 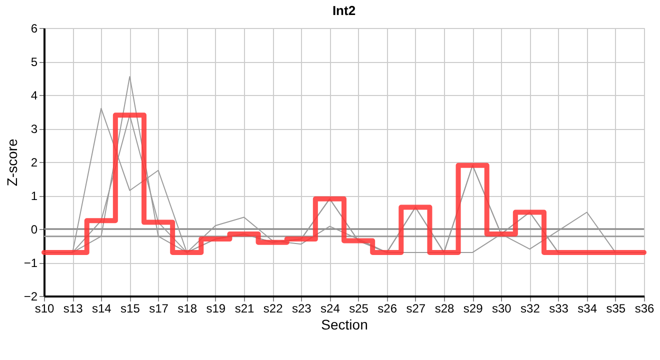 What do you see at coordinates (588, 309) in the screenshot?
I see `x-tick-label: s34` at bounding box center [588, 309].